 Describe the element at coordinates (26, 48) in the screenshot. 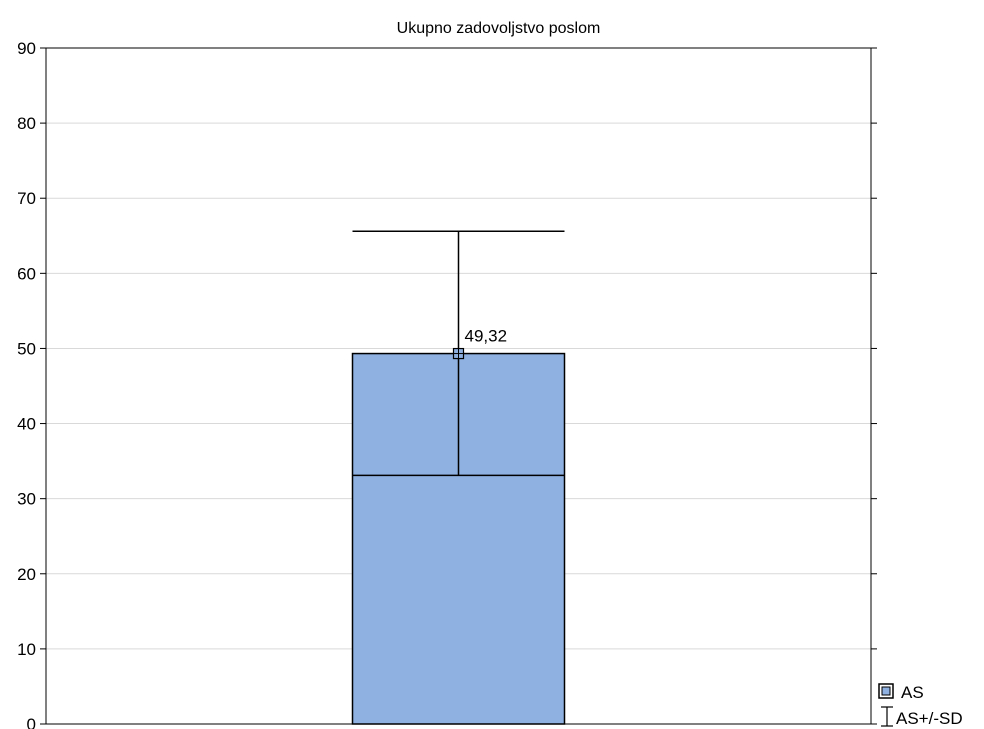

I see `y-tick-label: 90` at that location.